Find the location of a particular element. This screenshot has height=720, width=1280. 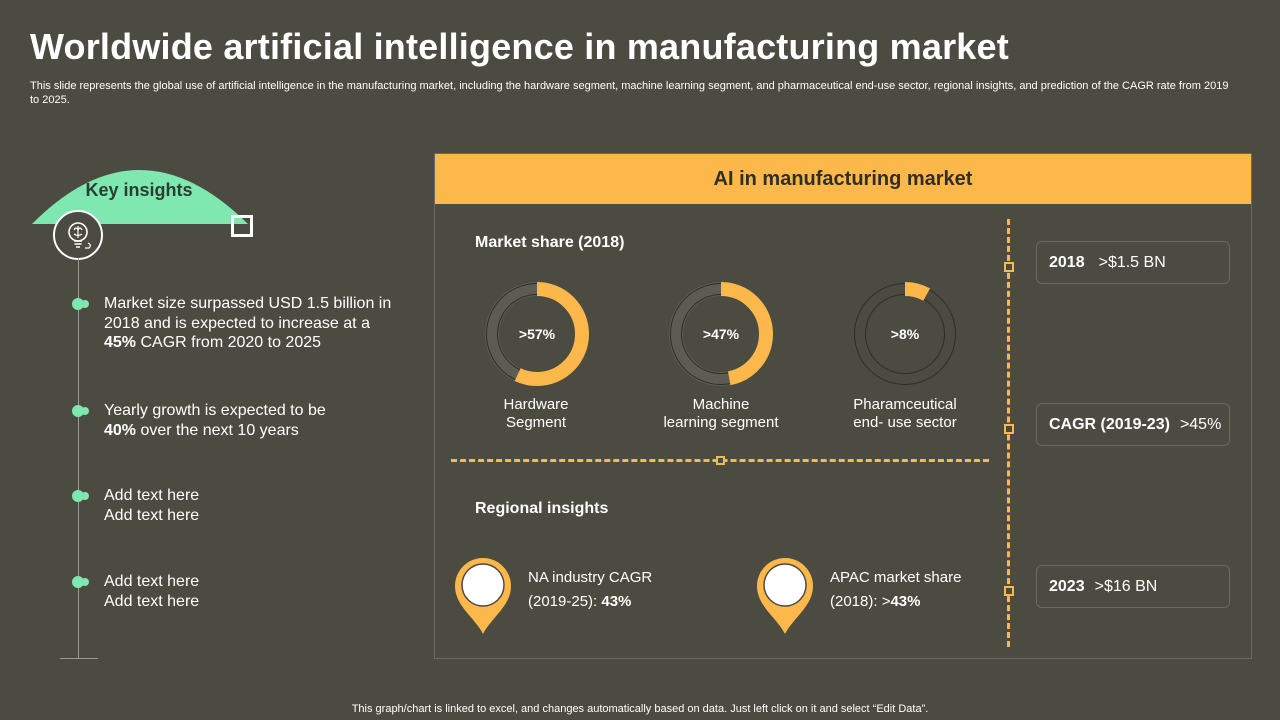

donut-caption: Hardware Segment is located at coordinates (536, 413).